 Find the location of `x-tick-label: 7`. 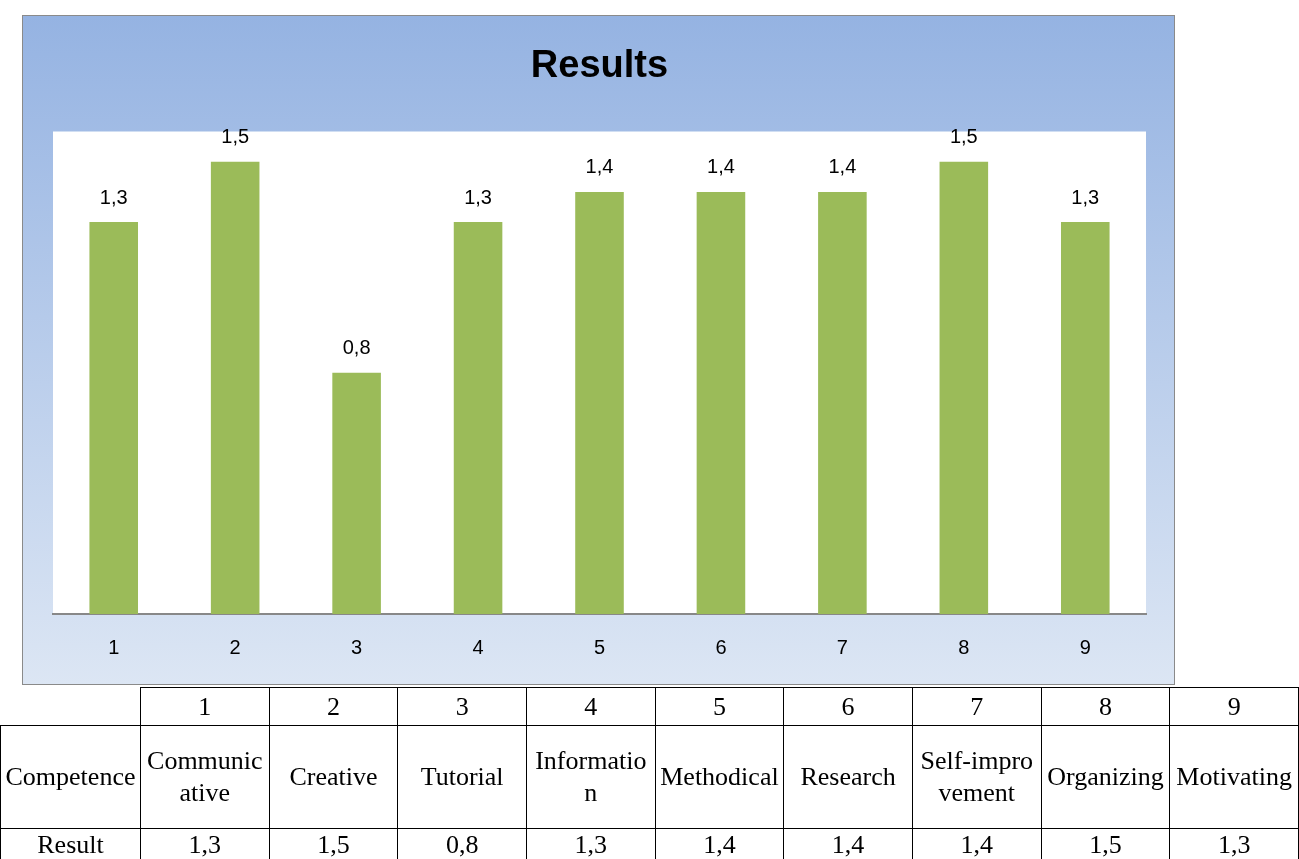

x-tick-label: 7 is located at coordinates (842, 646).